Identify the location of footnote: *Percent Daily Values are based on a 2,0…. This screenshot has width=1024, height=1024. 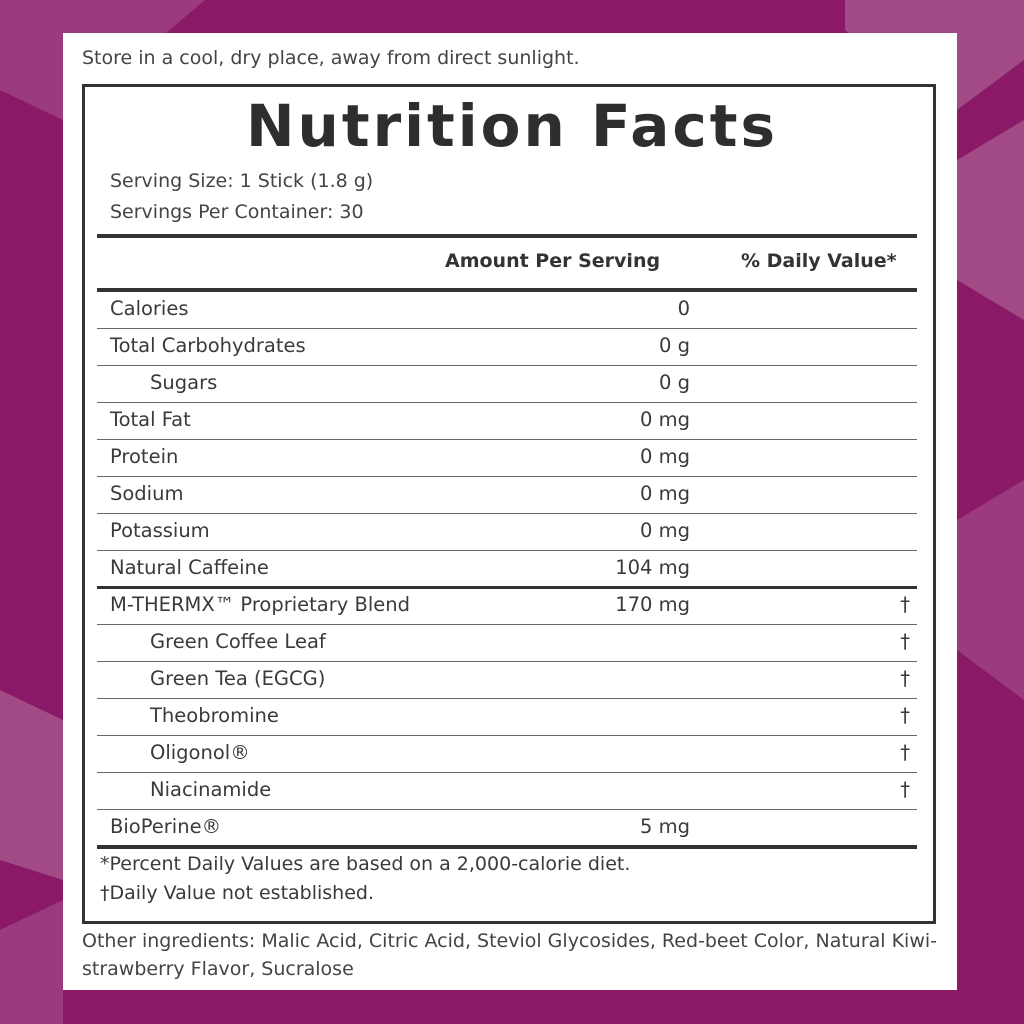
(365, 864).